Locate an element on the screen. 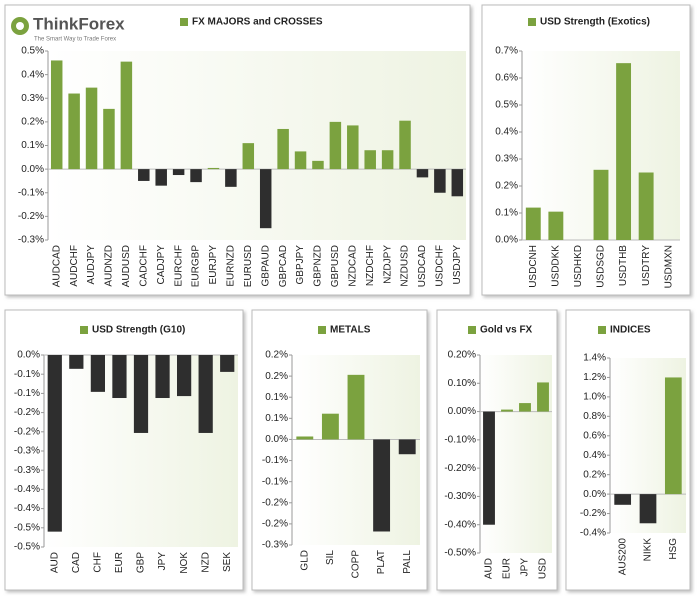 This screenshot has height=601, width=699. x-tick-label: GBP is located at coordinates (141, 562).